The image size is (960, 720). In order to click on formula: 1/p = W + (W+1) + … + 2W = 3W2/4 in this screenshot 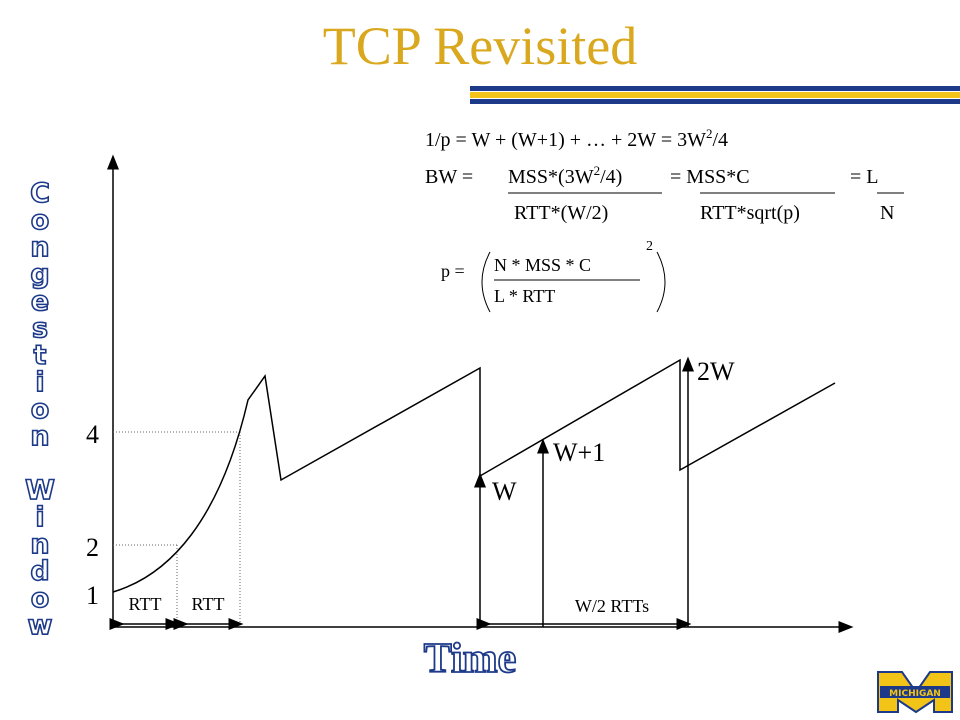, I will do `click(576, 138)`.